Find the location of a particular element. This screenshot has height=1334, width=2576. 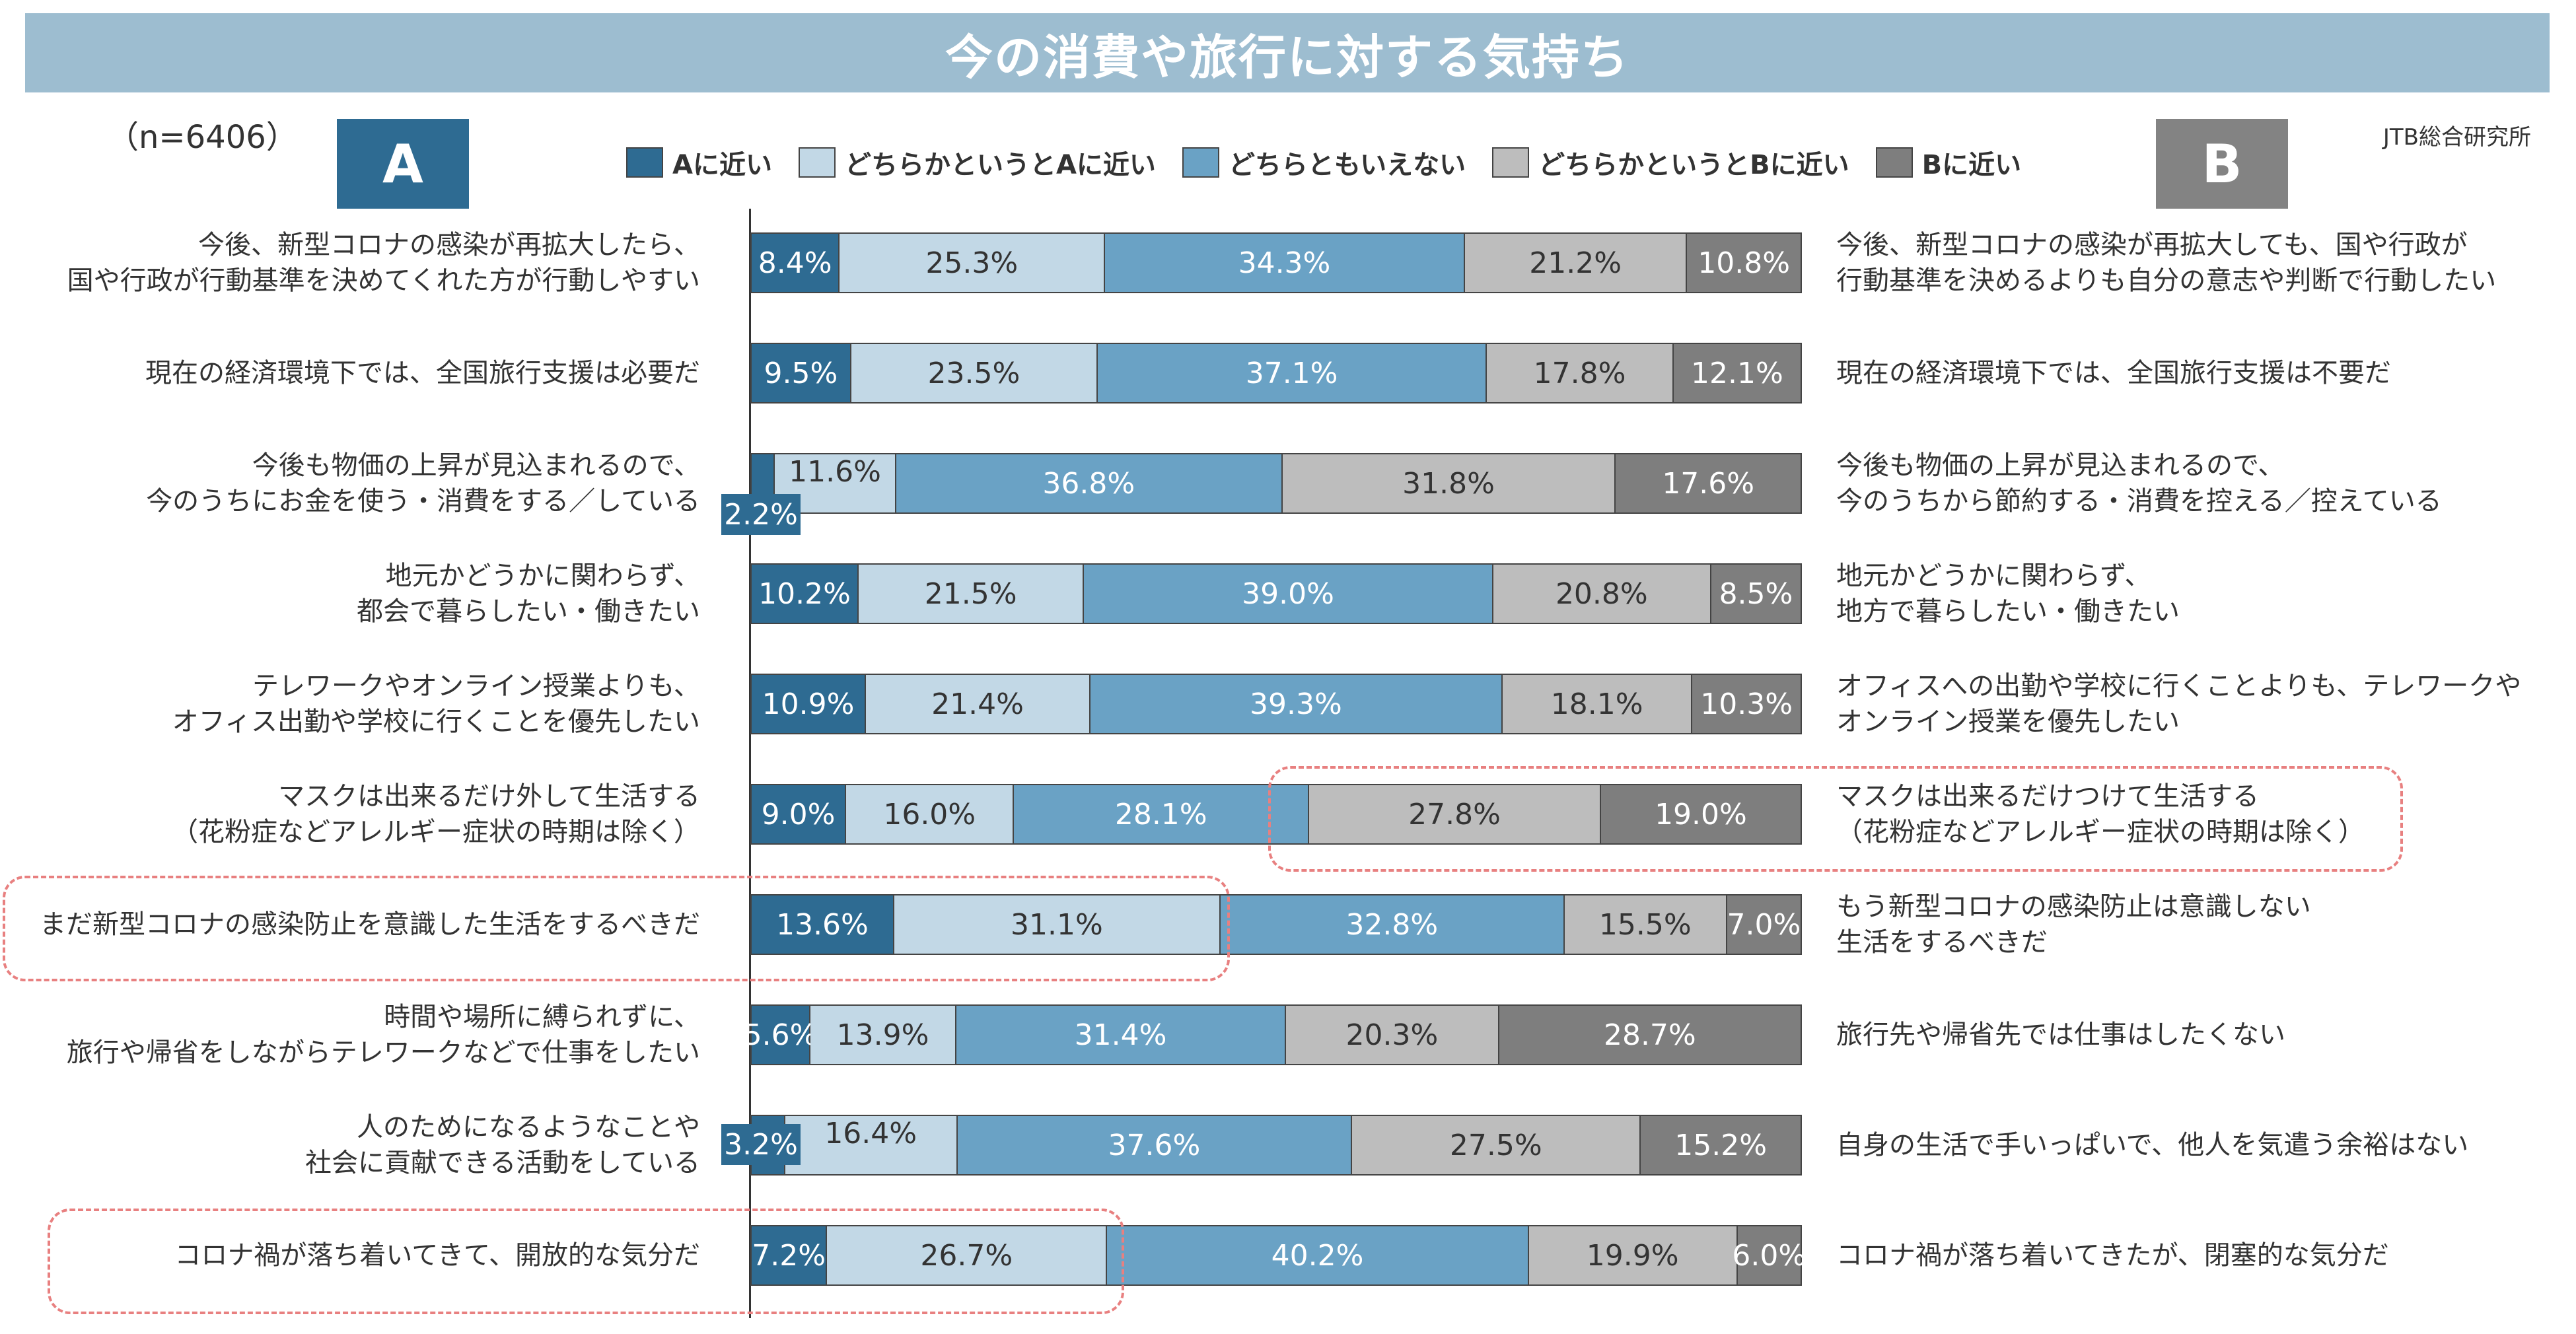

data-label: 11.6% is located at coordinates (835, 471).